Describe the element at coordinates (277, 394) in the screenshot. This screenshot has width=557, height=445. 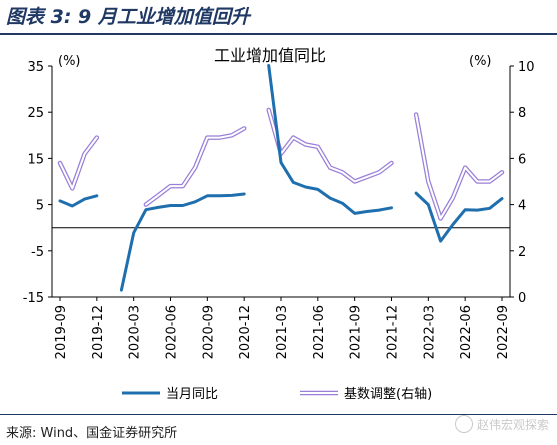
I see `legend: 当月同比 基数调整(右轴)` at that location.